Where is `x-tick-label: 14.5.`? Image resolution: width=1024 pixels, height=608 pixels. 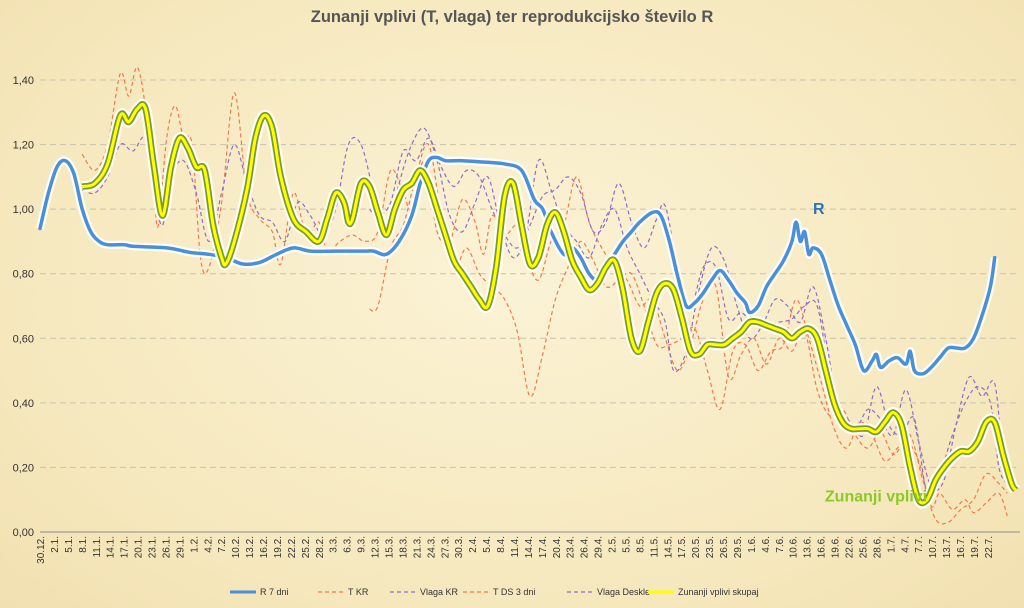
x-tick-label: 14.5. is located at coordinates (668, 547).